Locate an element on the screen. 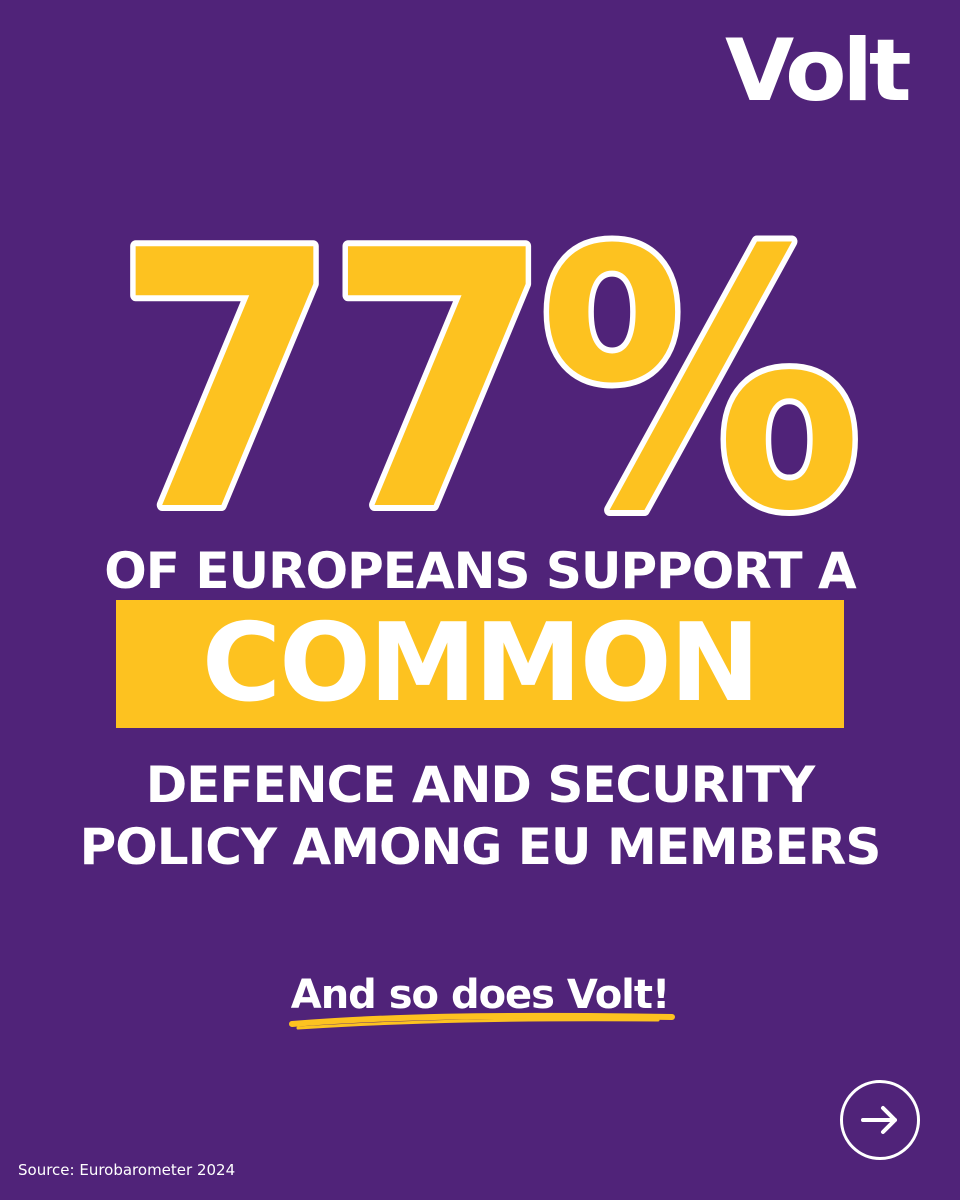 The width and height of the screenshot is (960, 1200). headline-line-1: OF EUROPEANS SUPPORT A is located at coordinates (480, 571).